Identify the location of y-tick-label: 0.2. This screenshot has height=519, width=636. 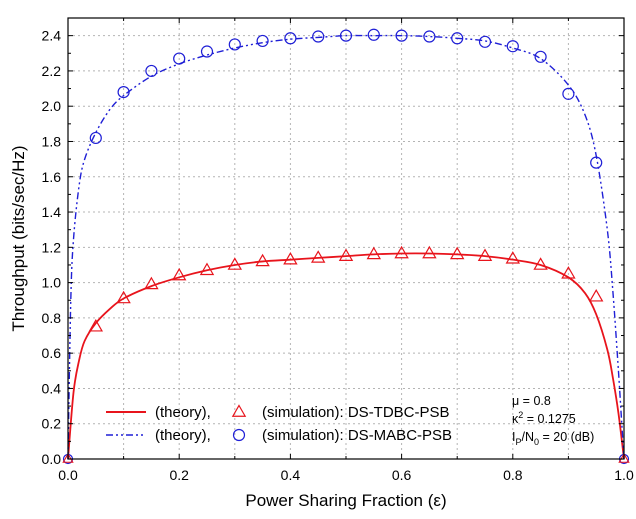
(52, 424).